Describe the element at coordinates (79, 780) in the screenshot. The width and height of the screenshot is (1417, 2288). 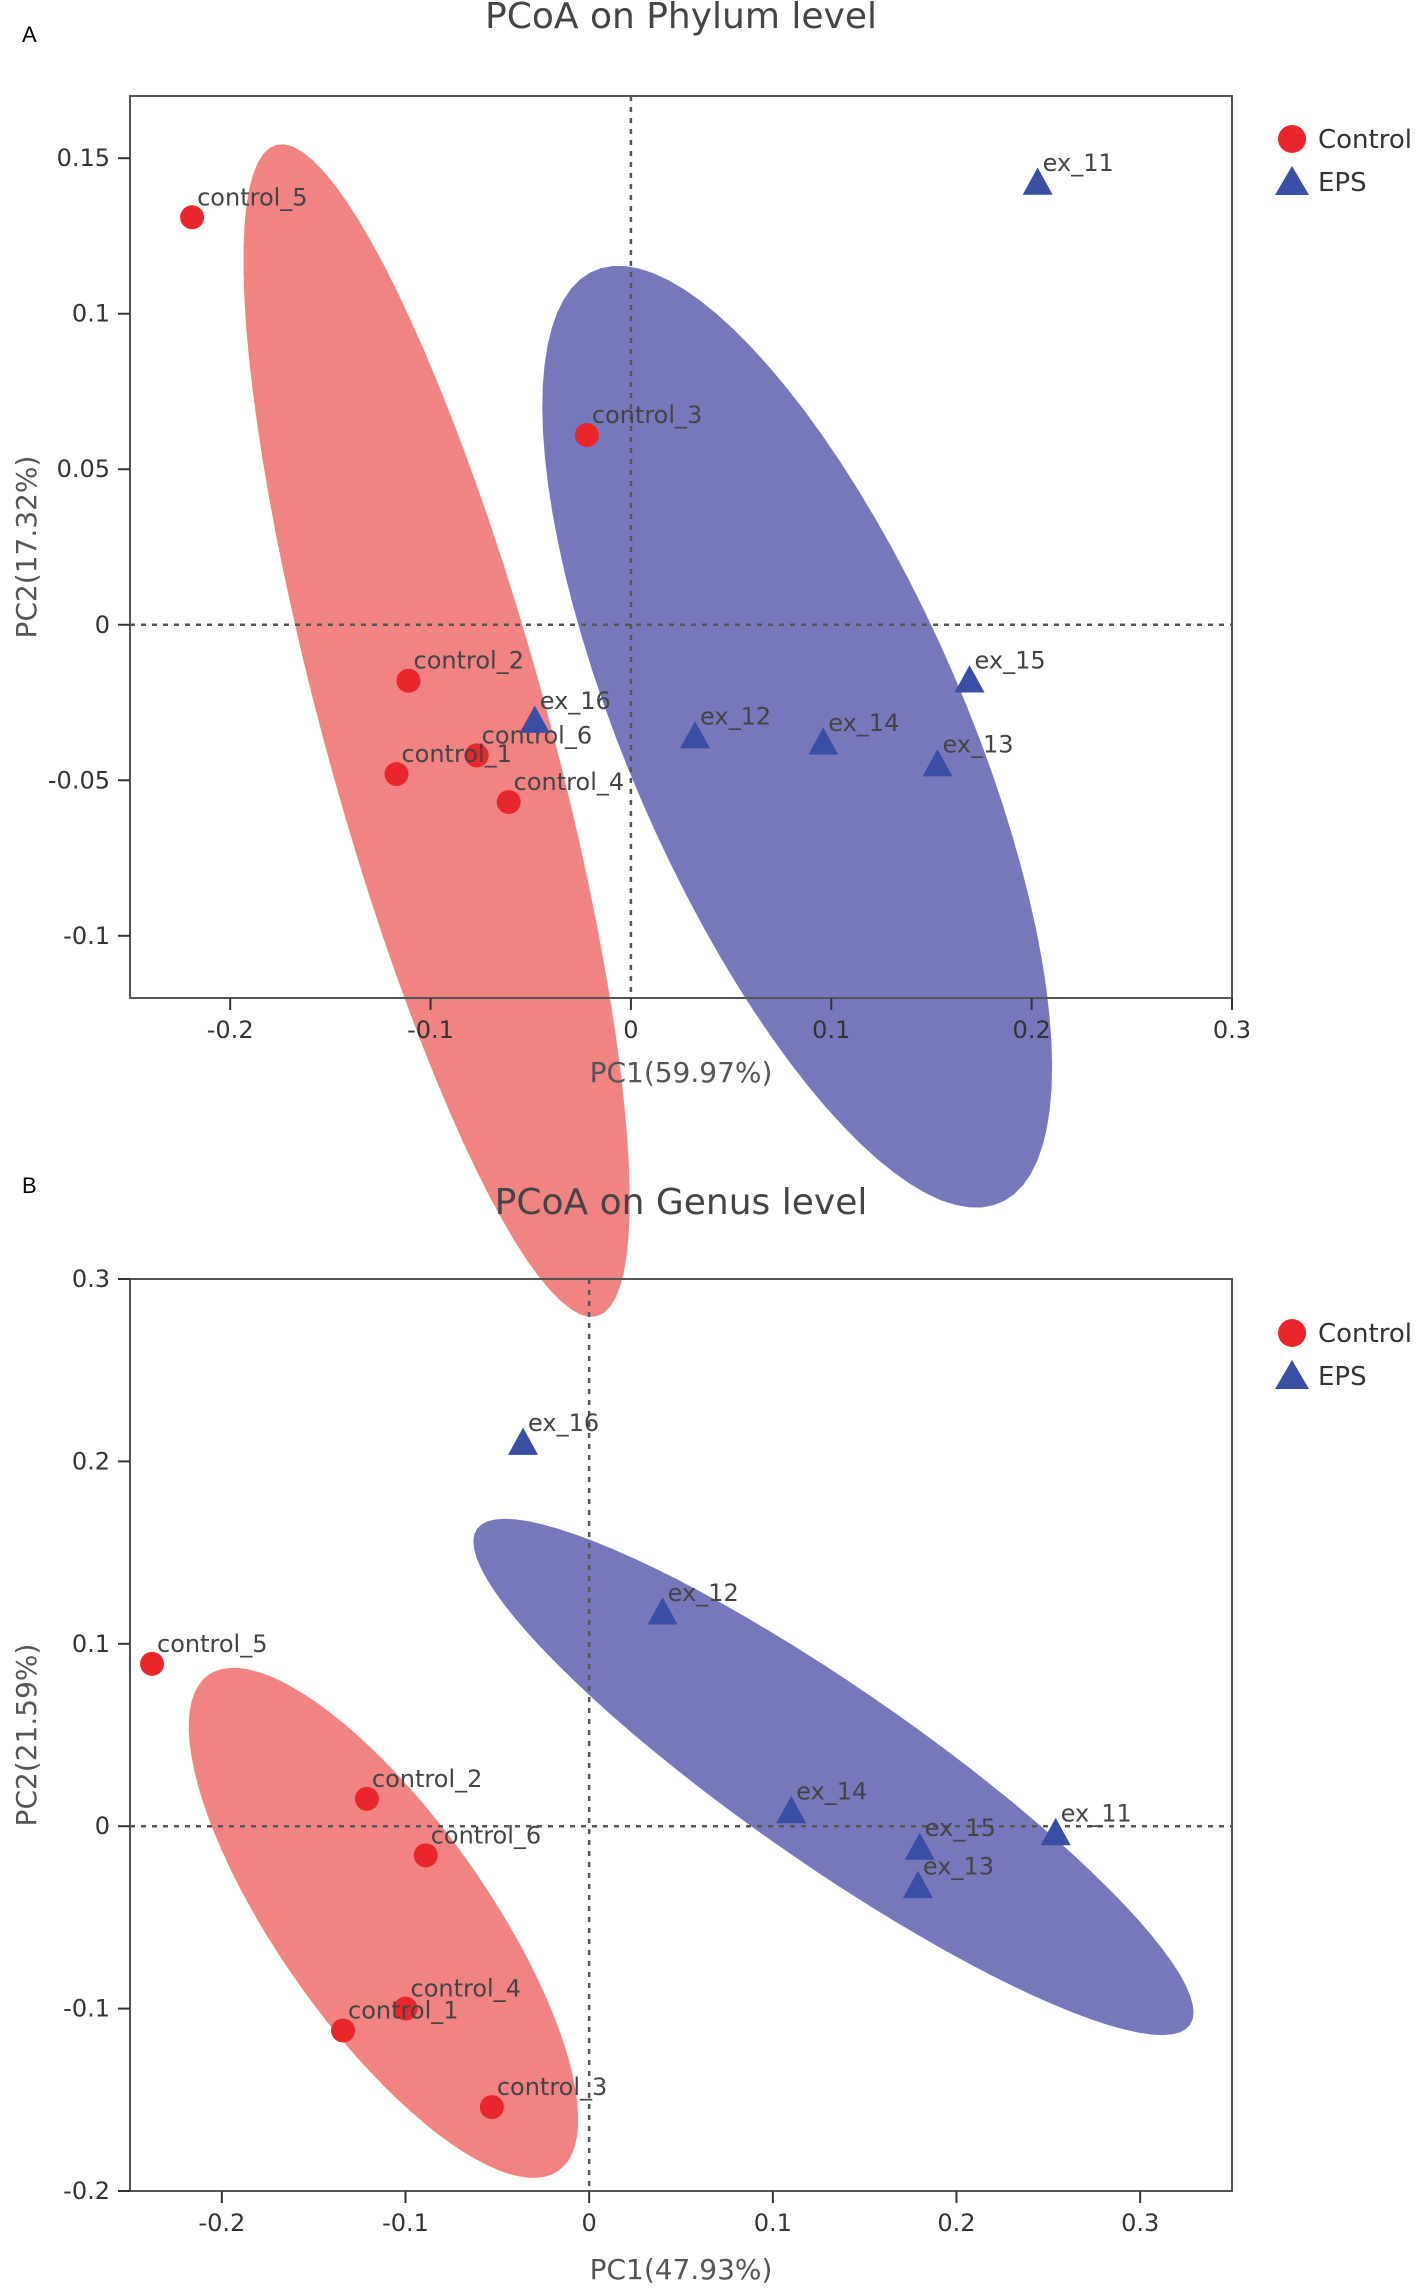
I see `y-tick-label: -0.05` at that location.